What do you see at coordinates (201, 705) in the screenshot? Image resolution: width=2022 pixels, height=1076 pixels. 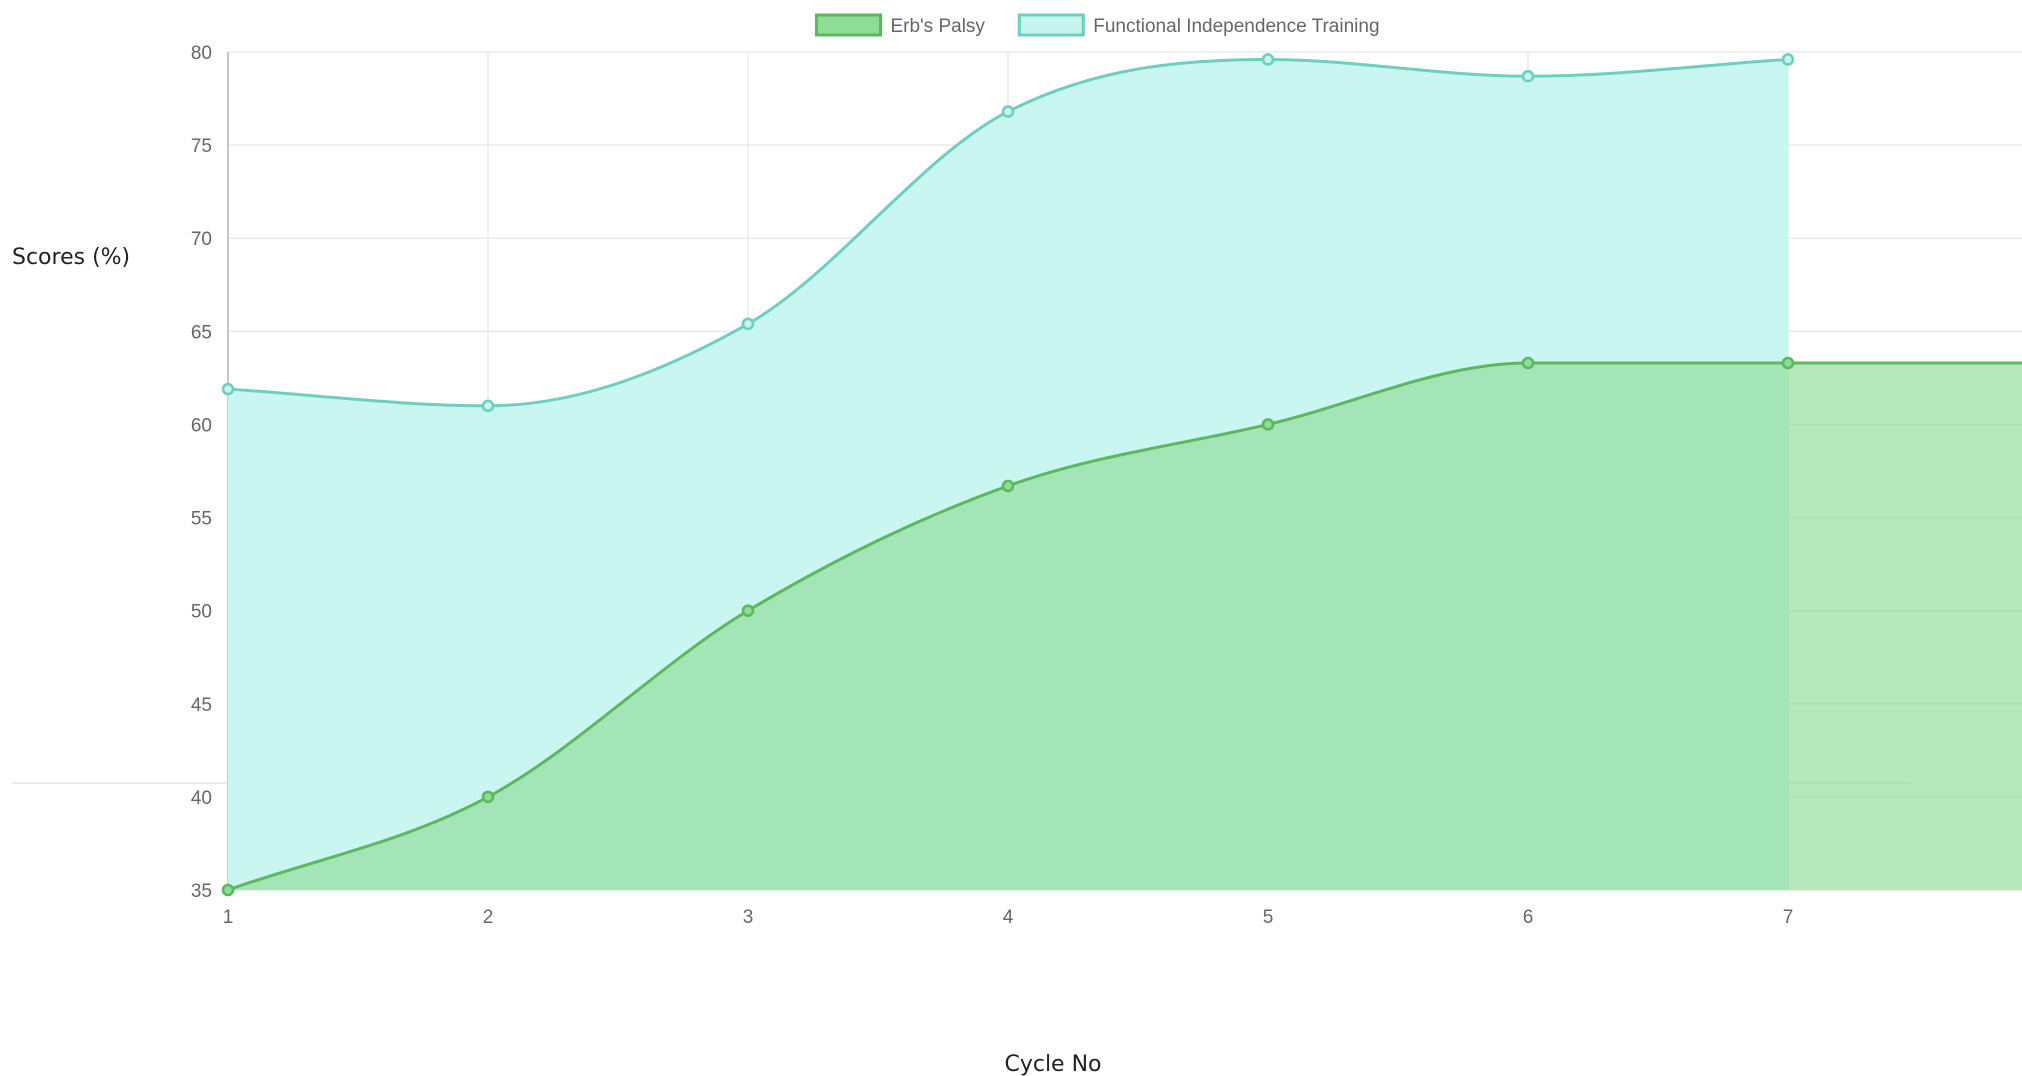 I see `y-tick-label: 45` at bounding box center [201, 705].